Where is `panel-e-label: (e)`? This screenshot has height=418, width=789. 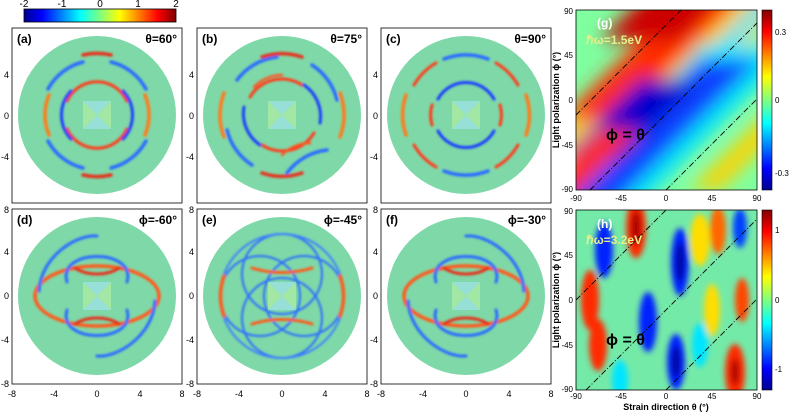 panel-e-label: (e) is located at coordinates (209, 220).